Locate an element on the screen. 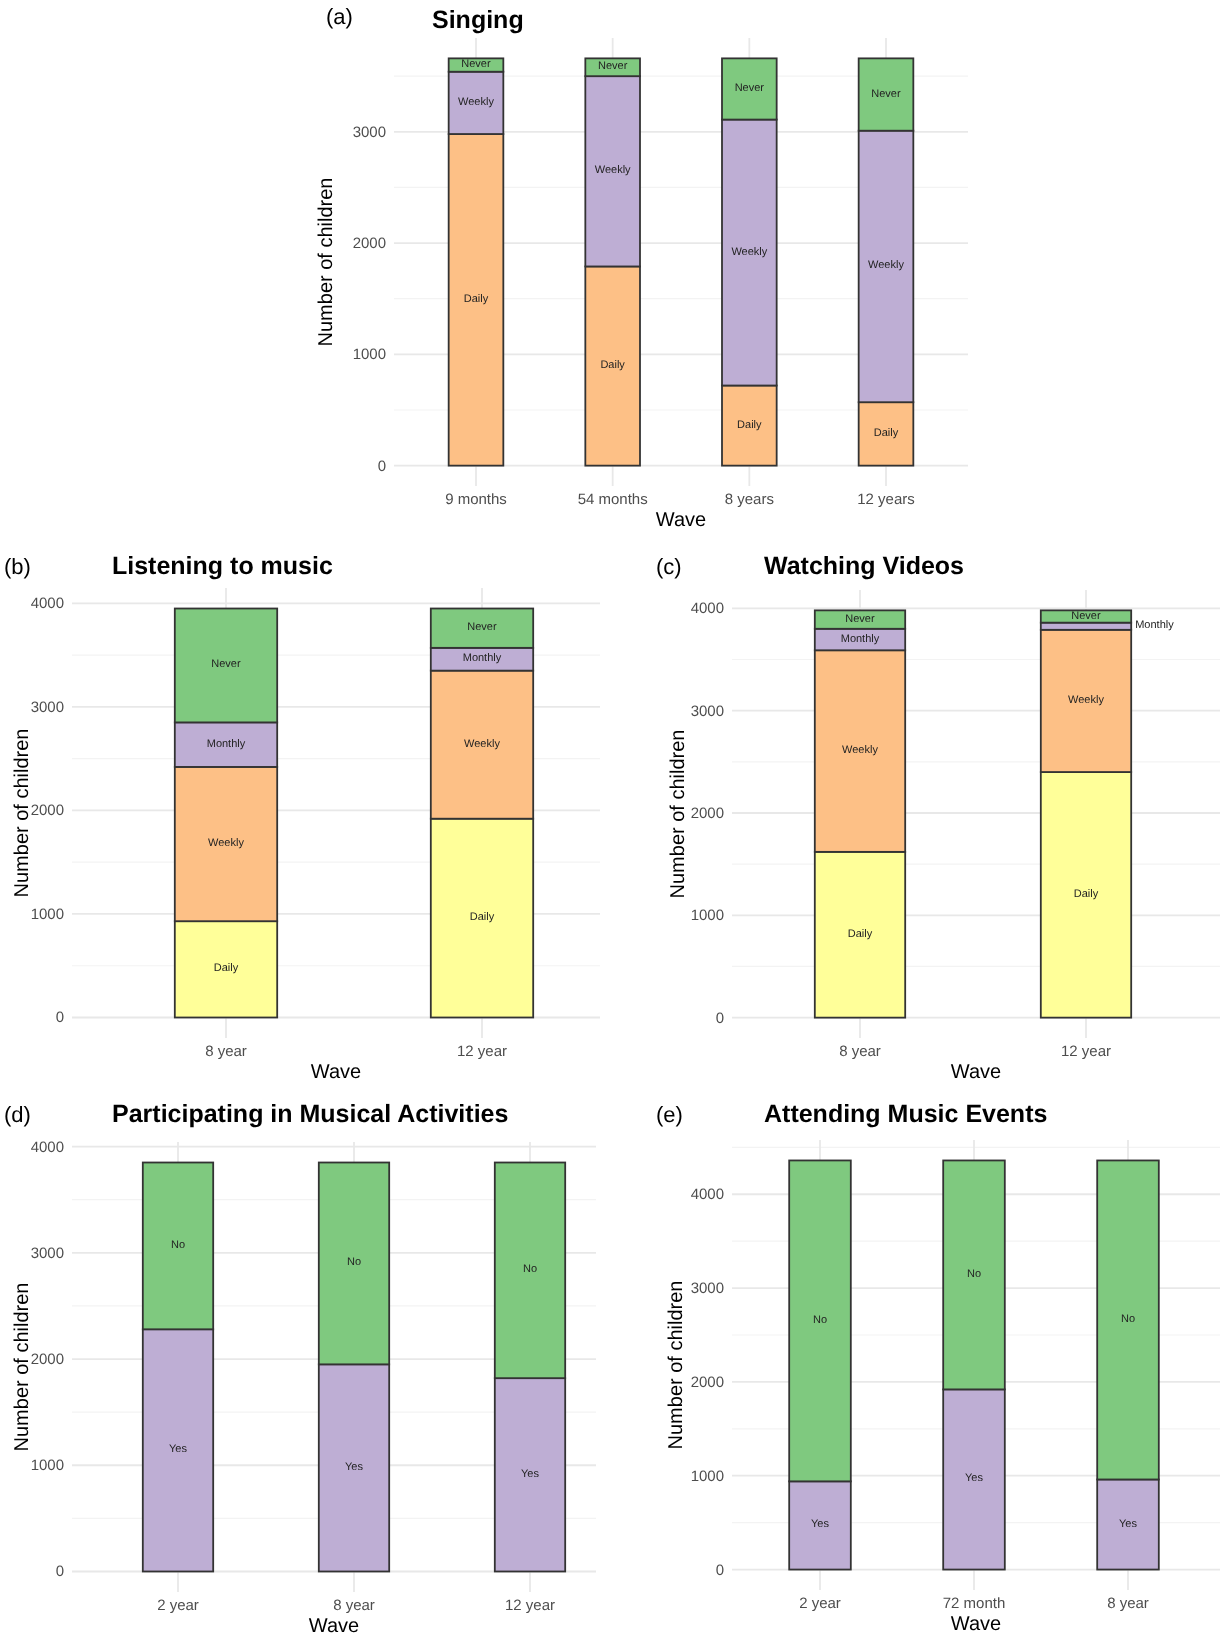 Image resolution: width=1224 pixels, height=1640 pixels. text: (b) is located at coordinates (17, 568).